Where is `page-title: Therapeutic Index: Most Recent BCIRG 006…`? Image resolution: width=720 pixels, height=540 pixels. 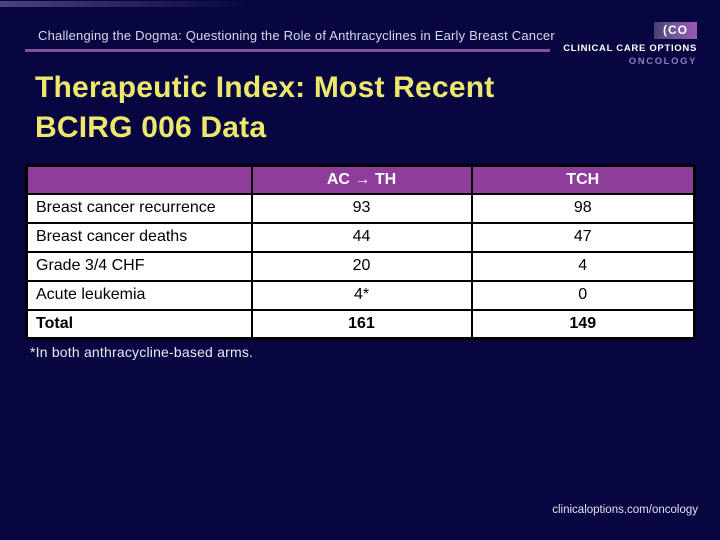
page-title: Therapeutic Index: Most Recent BCIRG 006… is located at coordinates (264, 108).